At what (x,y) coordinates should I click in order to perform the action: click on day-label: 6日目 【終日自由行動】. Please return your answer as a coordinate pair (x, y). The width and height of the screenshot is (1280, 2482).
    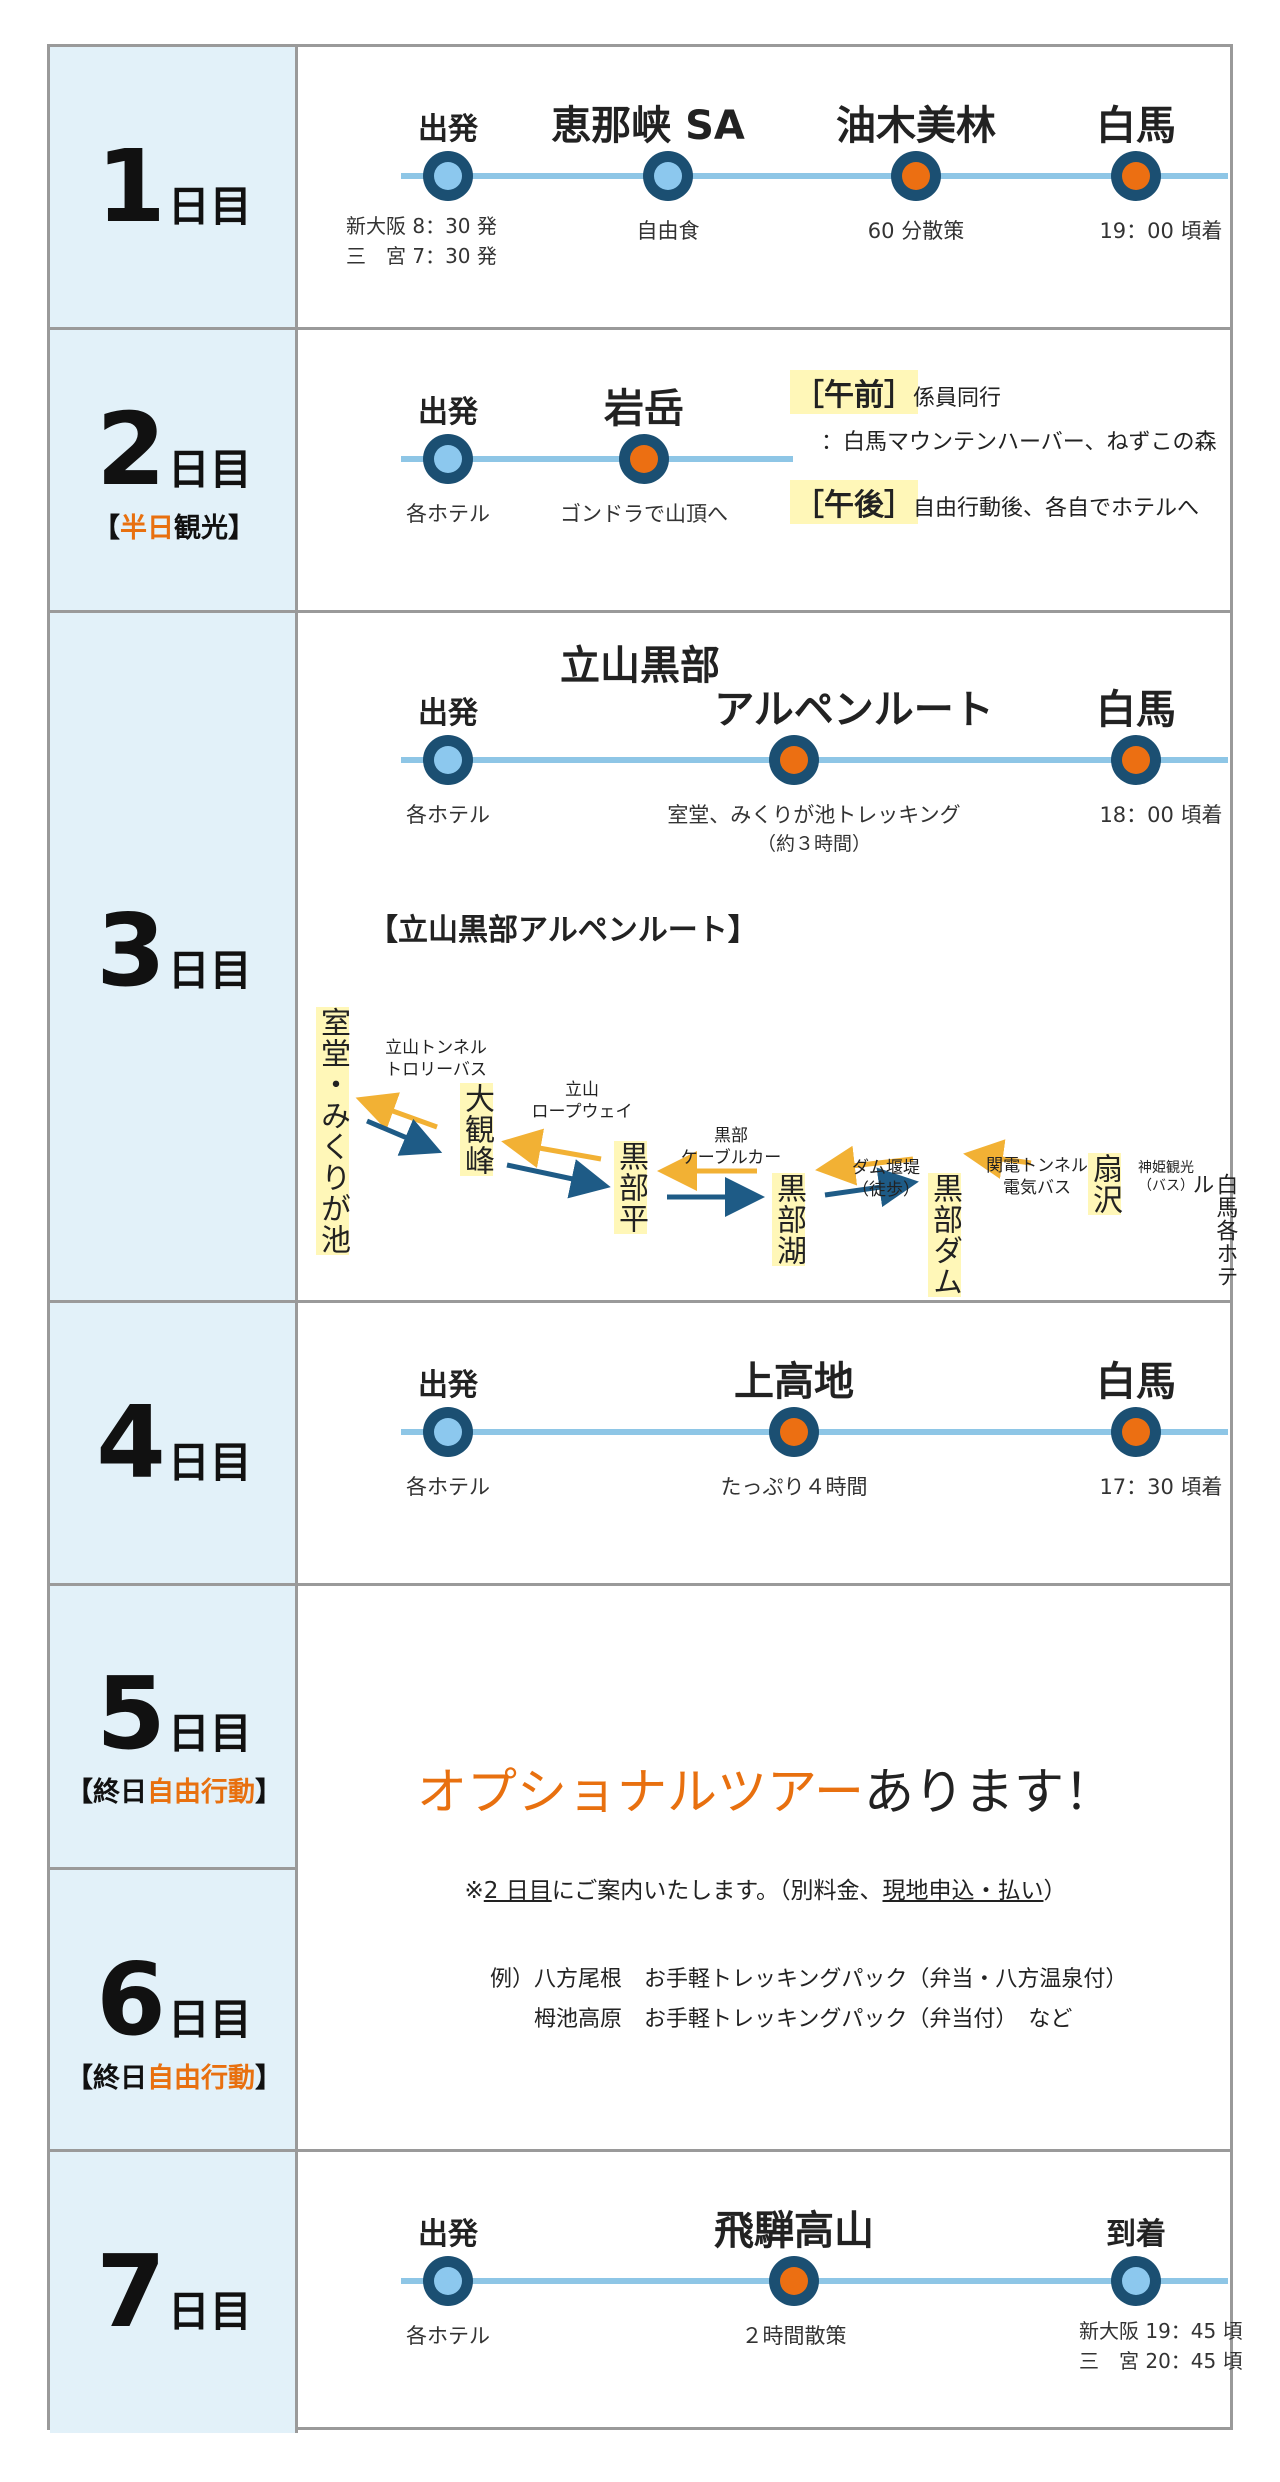
    Looking at the image, I should click on (174, 2022).